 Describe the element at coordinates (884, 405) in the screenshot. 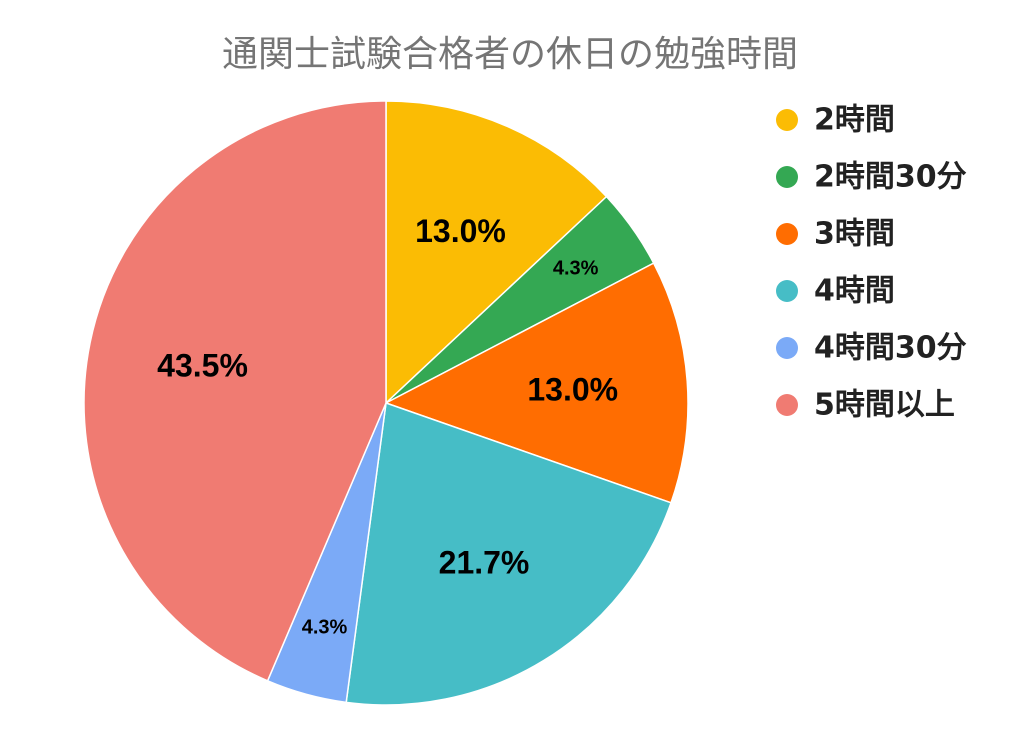

I see `legend-label: 5時間以上` at that location.